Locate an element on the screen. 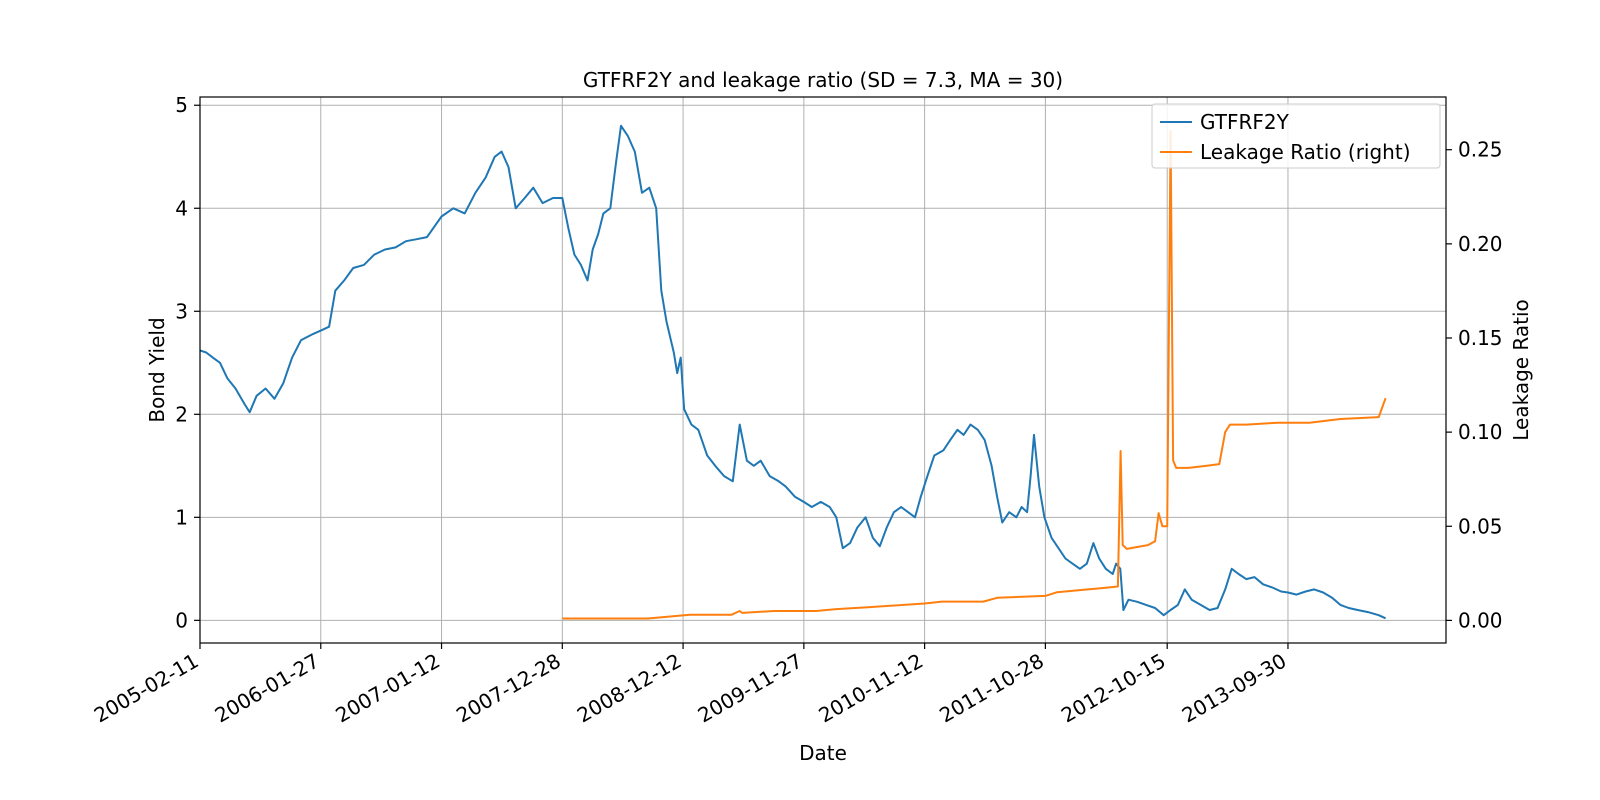 The width and height of the screenshot is (1600, 800). legend-box is located at coordinates (1296, 136).